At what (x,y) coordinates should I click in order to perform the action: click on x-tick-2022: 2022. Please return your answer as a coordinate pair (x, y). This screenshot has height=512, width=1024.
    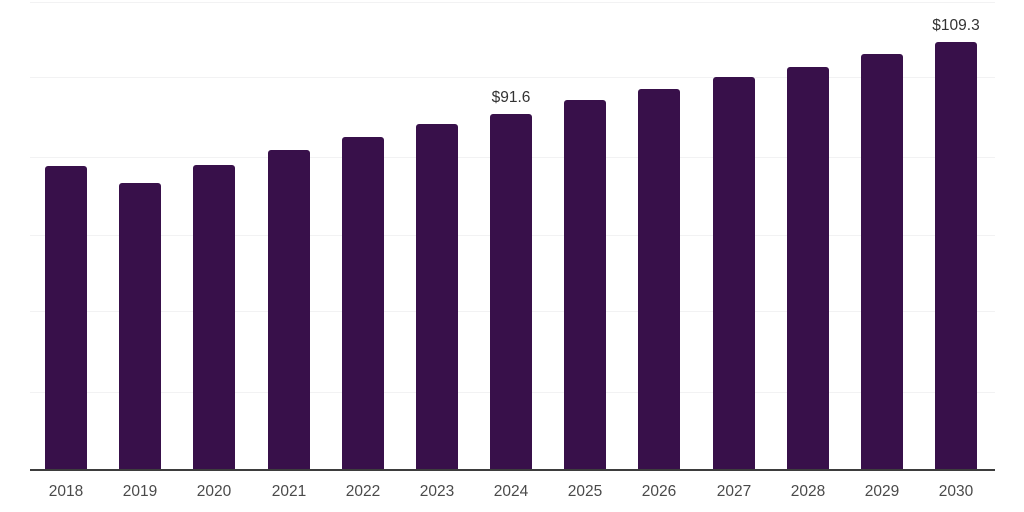
    Looking at the image, I should click on (363, 491).